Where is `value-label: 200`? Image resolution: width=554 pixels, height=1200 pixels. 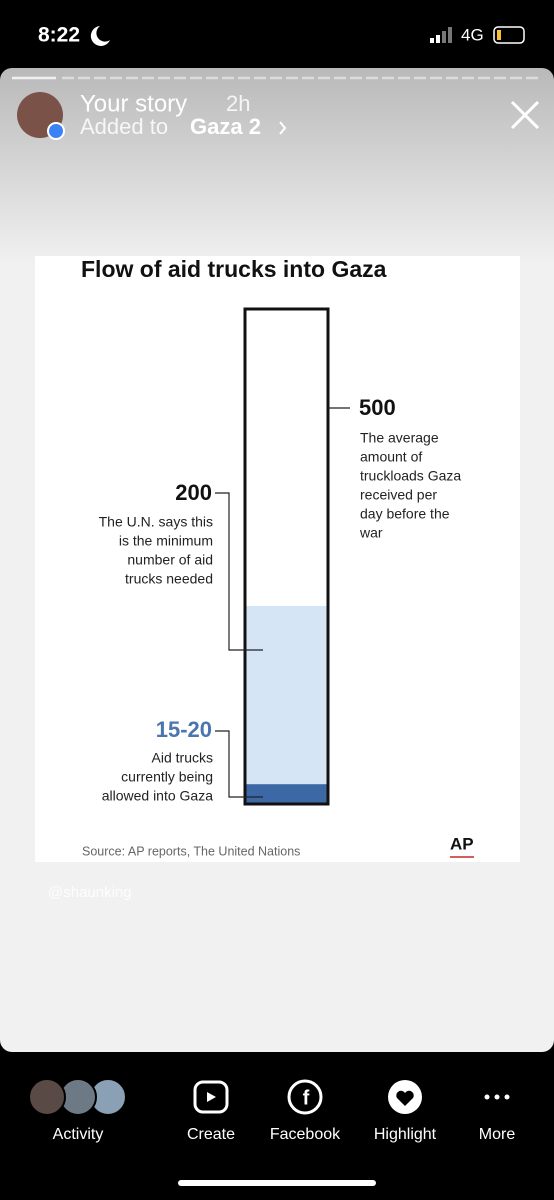
value-label: 200 is located at coordinates (193, 492).